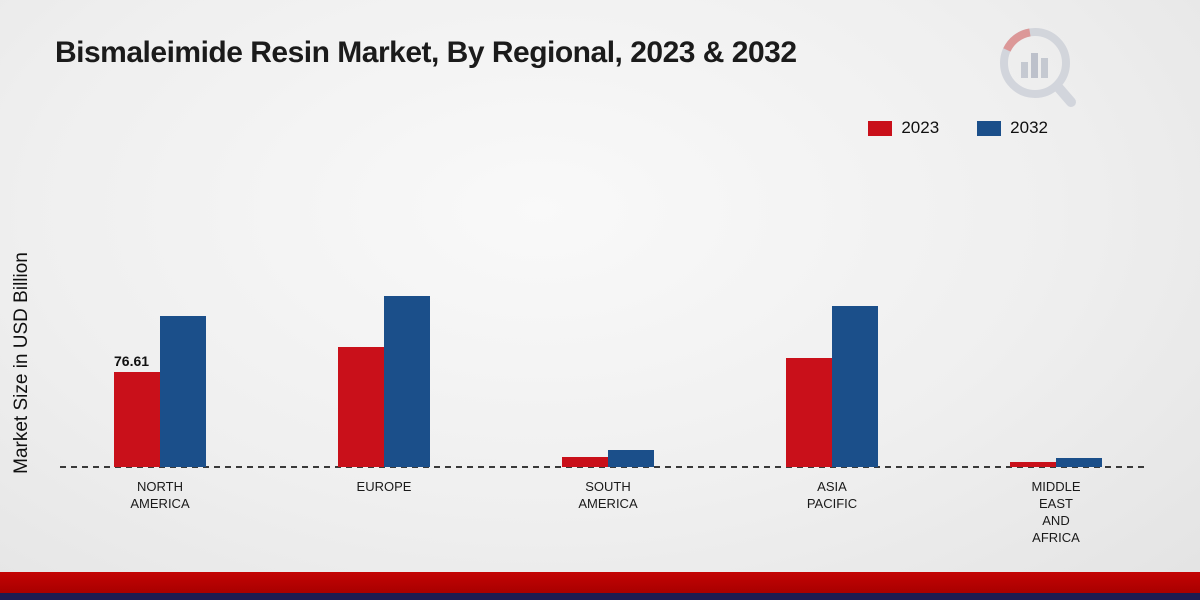  I want to click on category-group-asia-pacific: ASIA PACIFIC, so click(832, 399).